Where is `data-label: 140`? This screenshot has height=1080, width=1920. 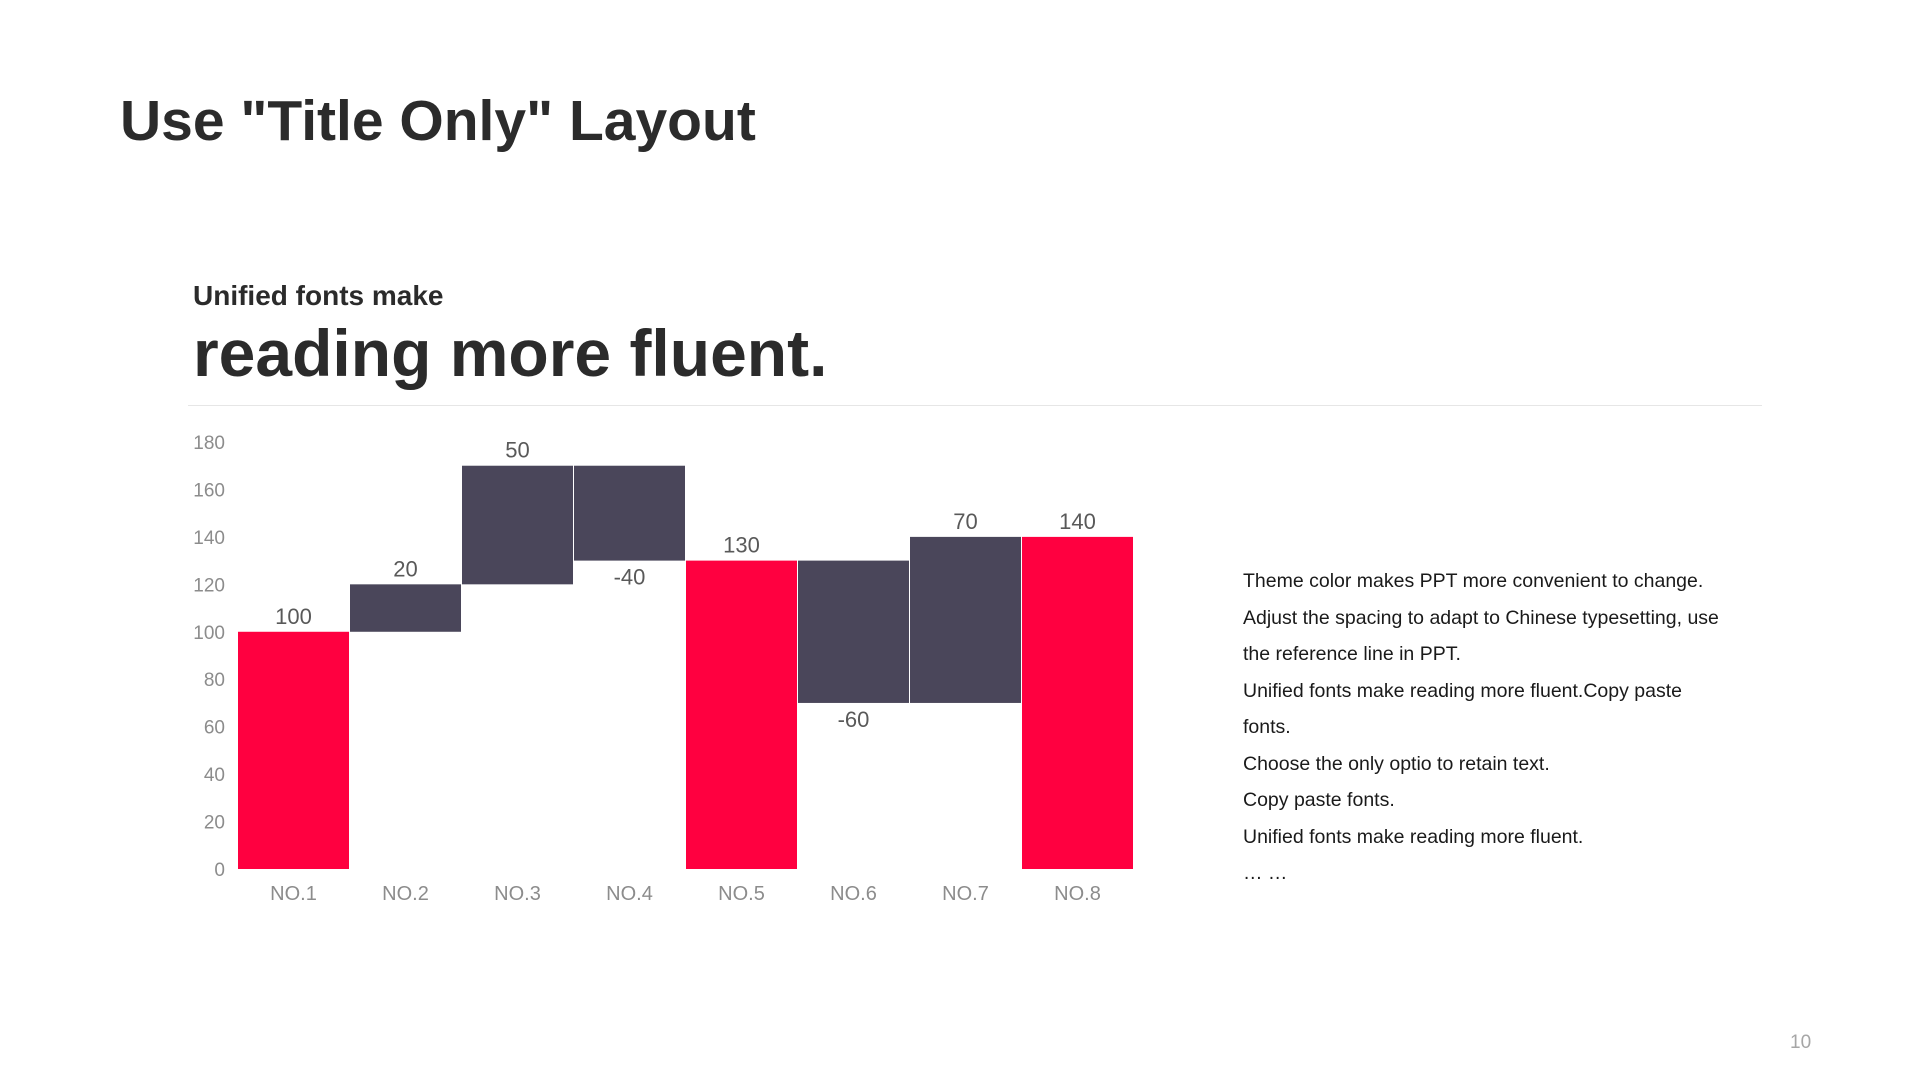
data-label: 140 is located at coordinates (1077, 521).